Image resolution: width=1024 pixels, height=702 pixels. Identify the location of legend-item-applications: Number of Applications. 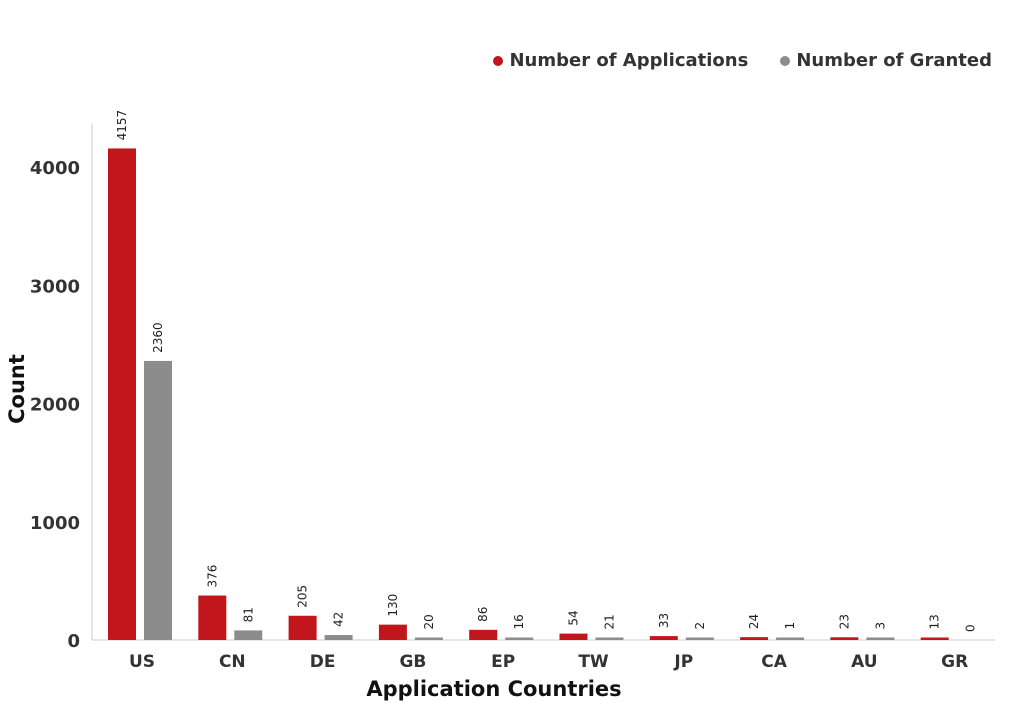
(620, 60).